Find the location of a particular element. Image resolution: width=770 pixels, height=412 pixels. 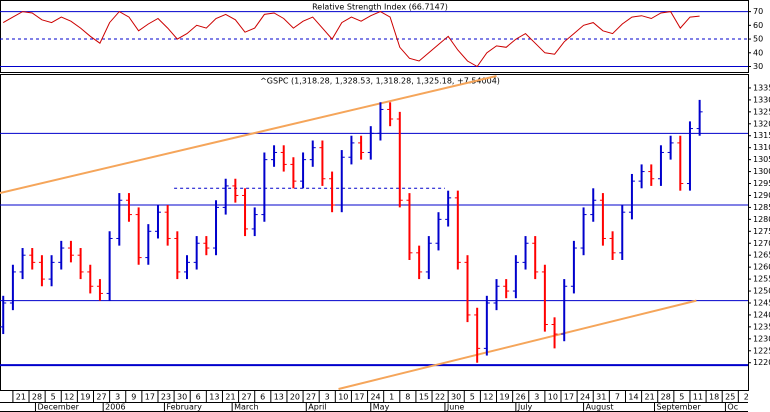

y-tick-label: 1310 is located at coordinates (761, 147).